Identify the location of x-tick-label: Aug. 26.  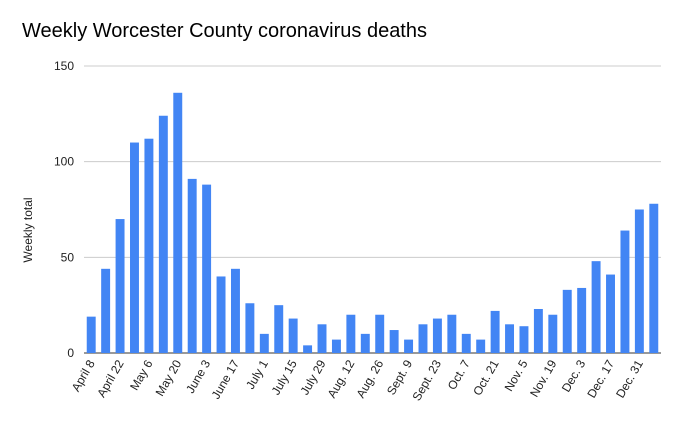
(369, 378).